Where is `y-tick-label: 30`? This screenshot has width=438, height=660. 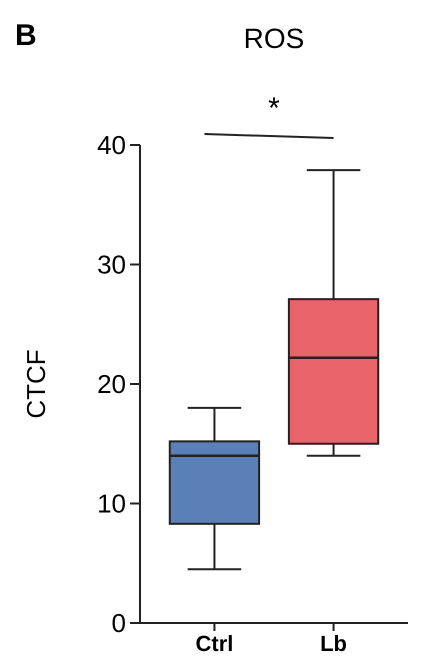 y-tick-label: 30 is located at coordinates (111, 265).